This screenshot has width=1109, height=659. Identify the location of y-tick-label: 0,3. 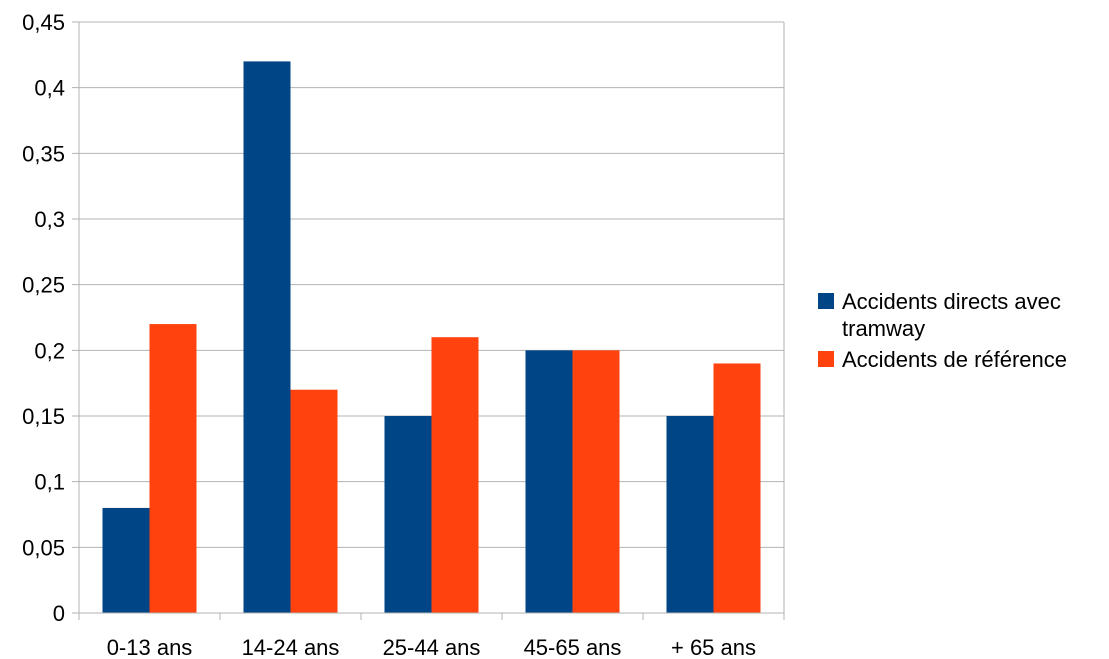
(49, 219).